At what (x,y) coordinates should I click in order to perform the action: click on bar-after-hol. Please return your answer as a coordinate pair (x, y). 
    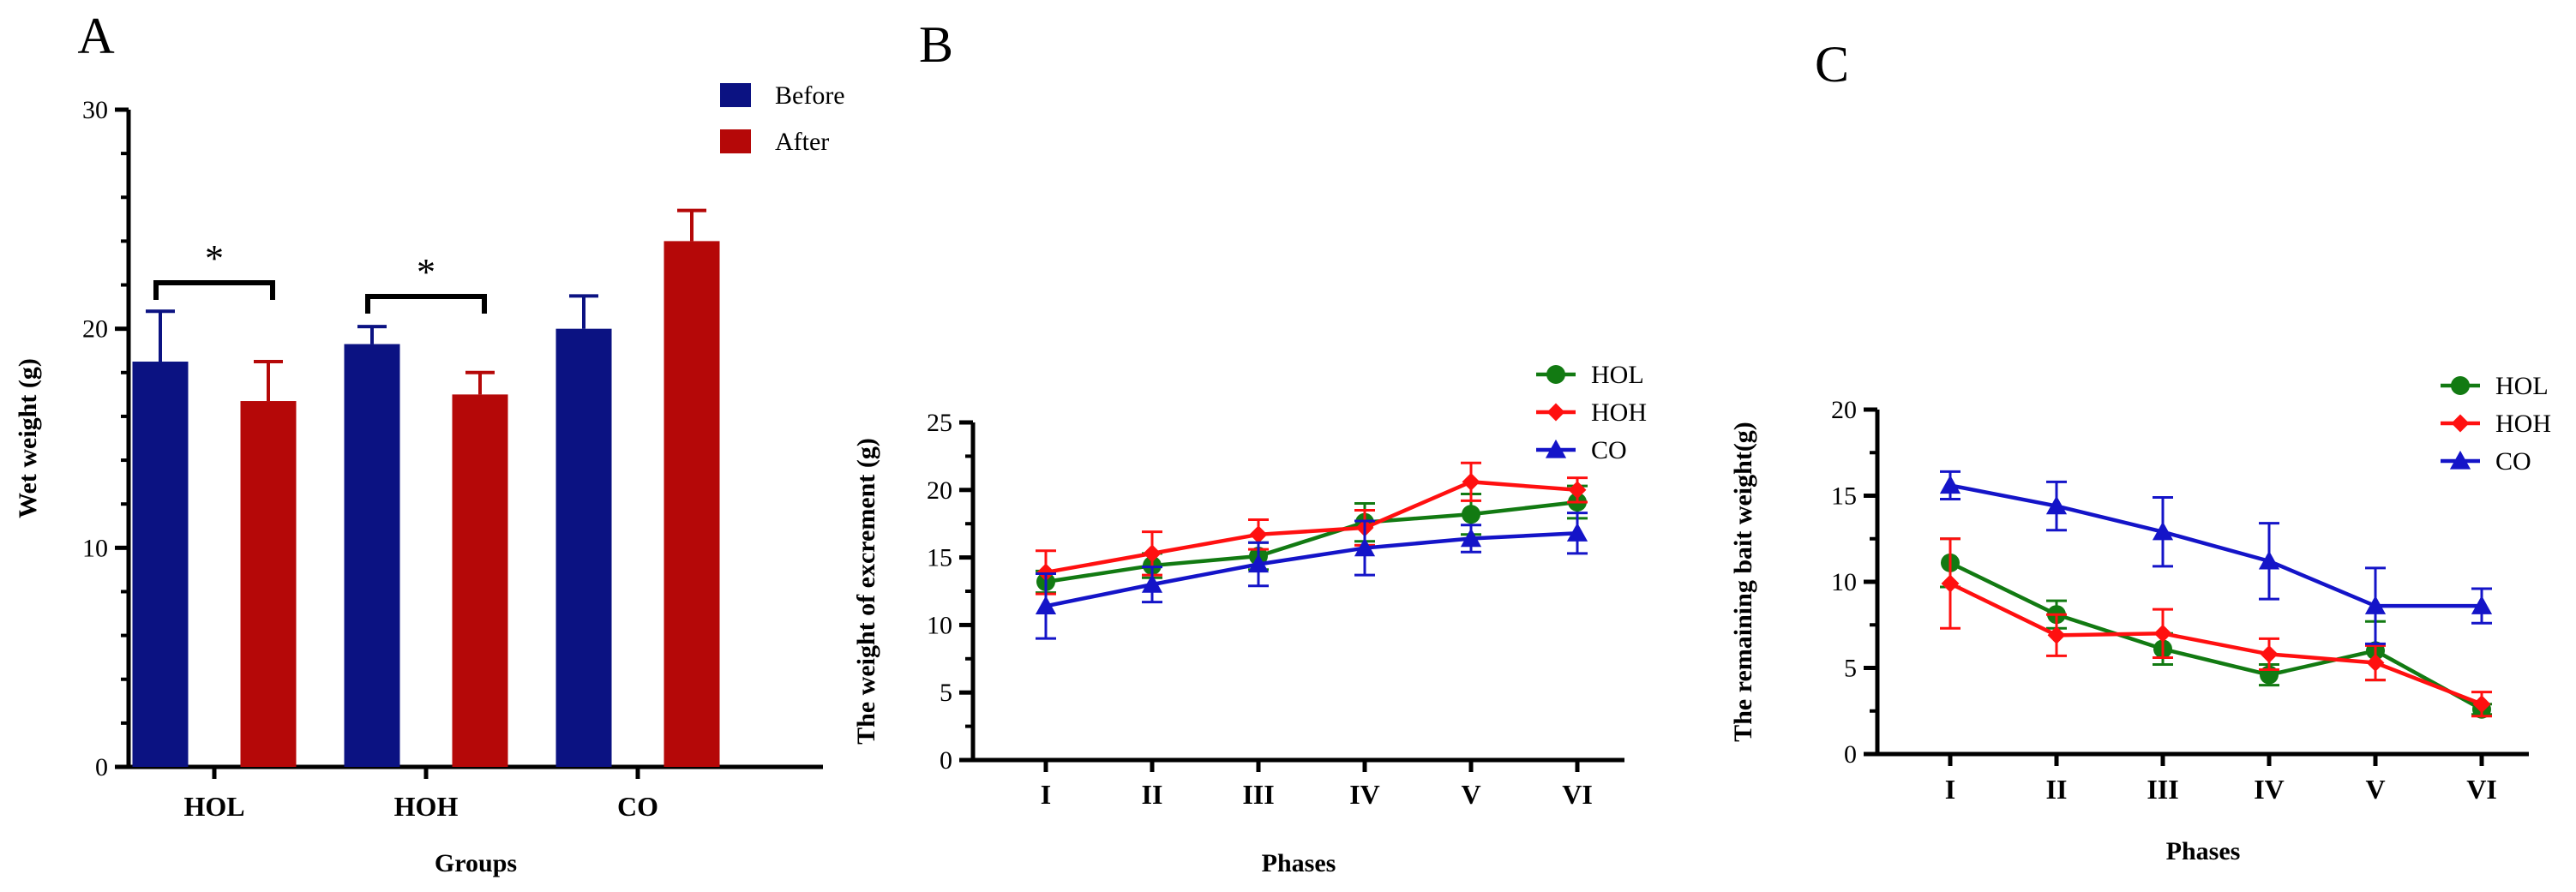
    Looking at the image, I should click on (268, 584).